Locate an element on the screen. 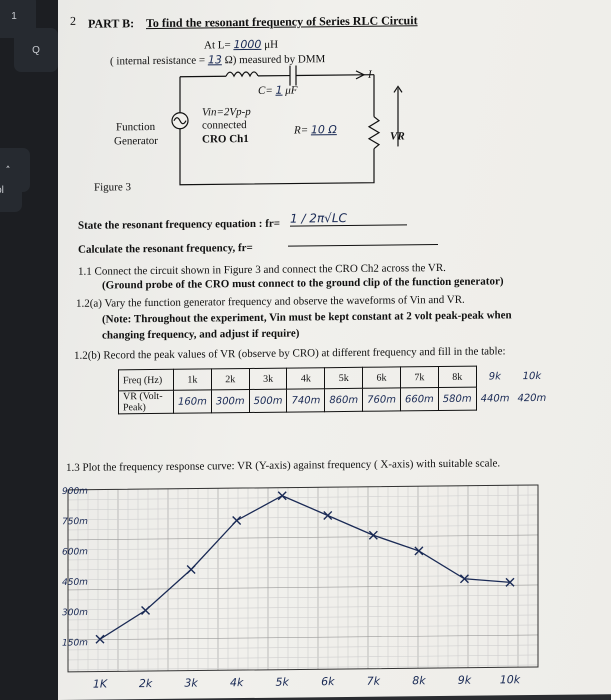 This screenshot has height=700, width=611. table-cell-extra: 9k is located at coordinates (494, 376).